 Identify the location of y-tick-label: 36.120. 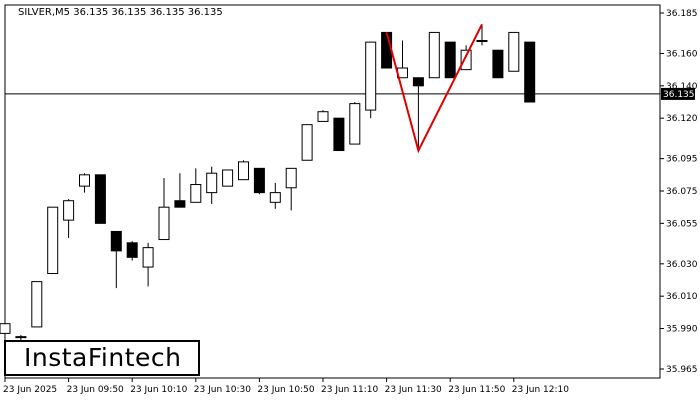
(682, 119).